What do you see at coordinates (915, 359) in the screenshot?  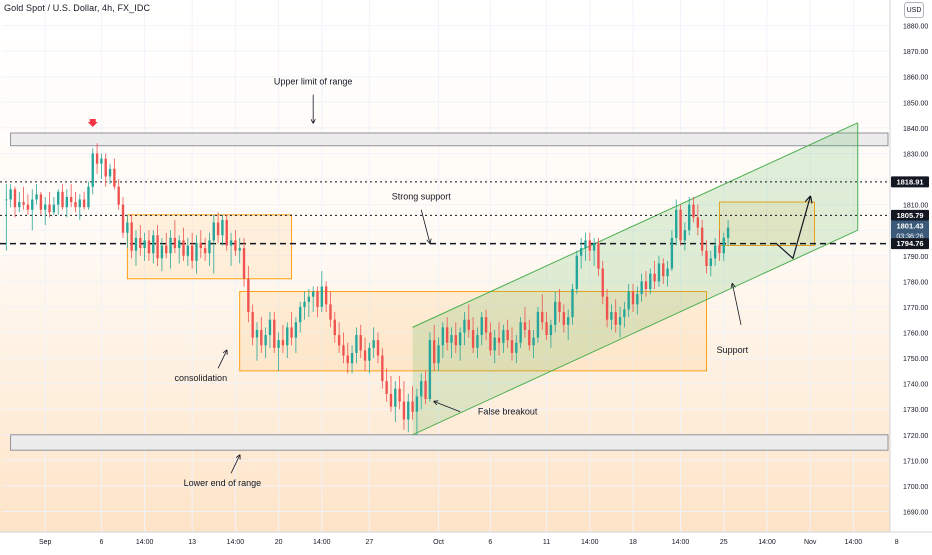 I see `price-tick-label: 1750.00` at bounding box center [915, 359].